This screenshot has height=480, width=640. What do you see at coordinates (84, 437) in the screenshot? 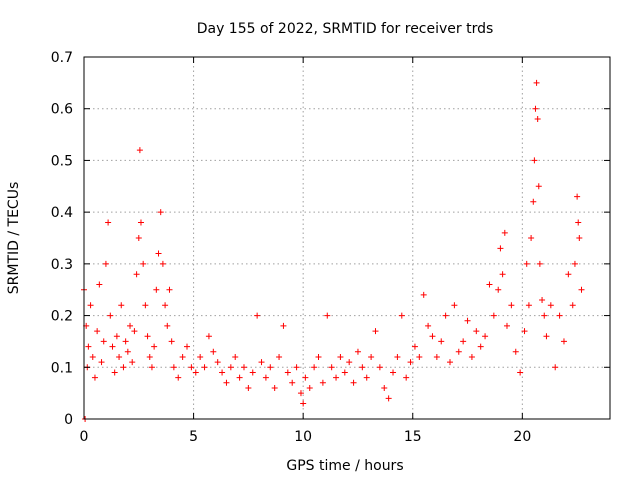
I see `x-tick-label: 0` at bounding box center [84, 437].